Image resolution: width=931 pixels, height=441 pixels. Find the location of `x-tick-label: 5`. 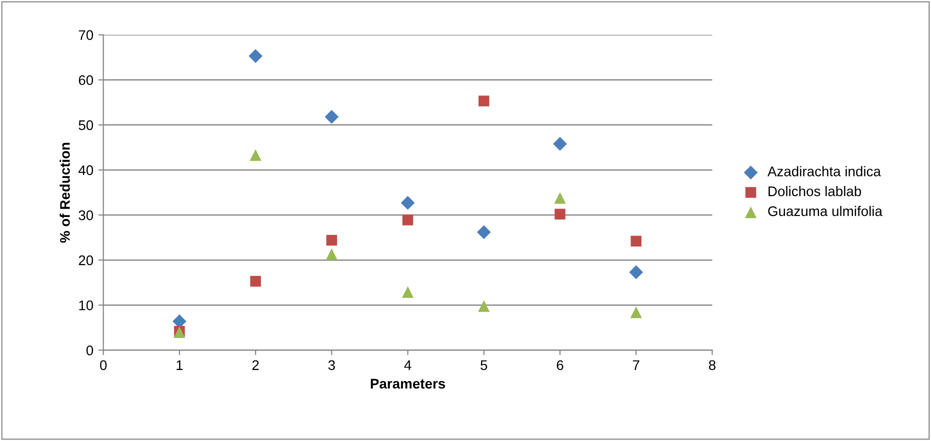

x-tick-label: 5 is located at coordinates (484, 365).